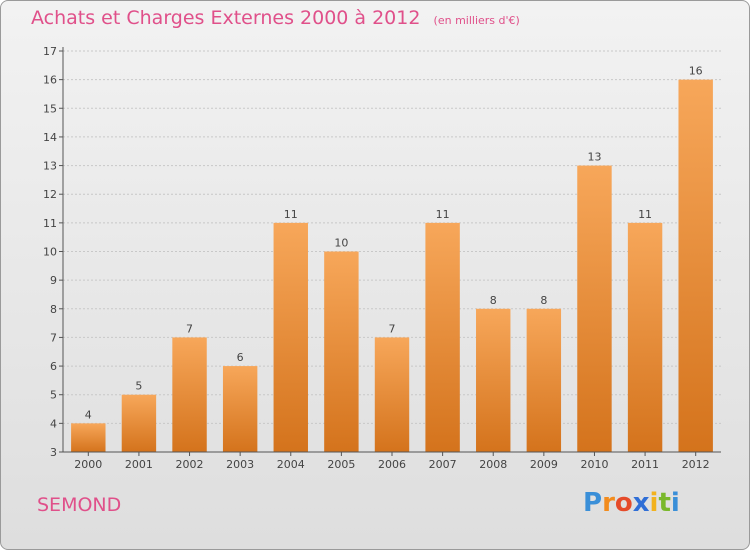 This screenshot has width=750, height=550. Describe the element at coordinates (50, 252) in the screenshot. I see `y-tick-label: 10` at that location.